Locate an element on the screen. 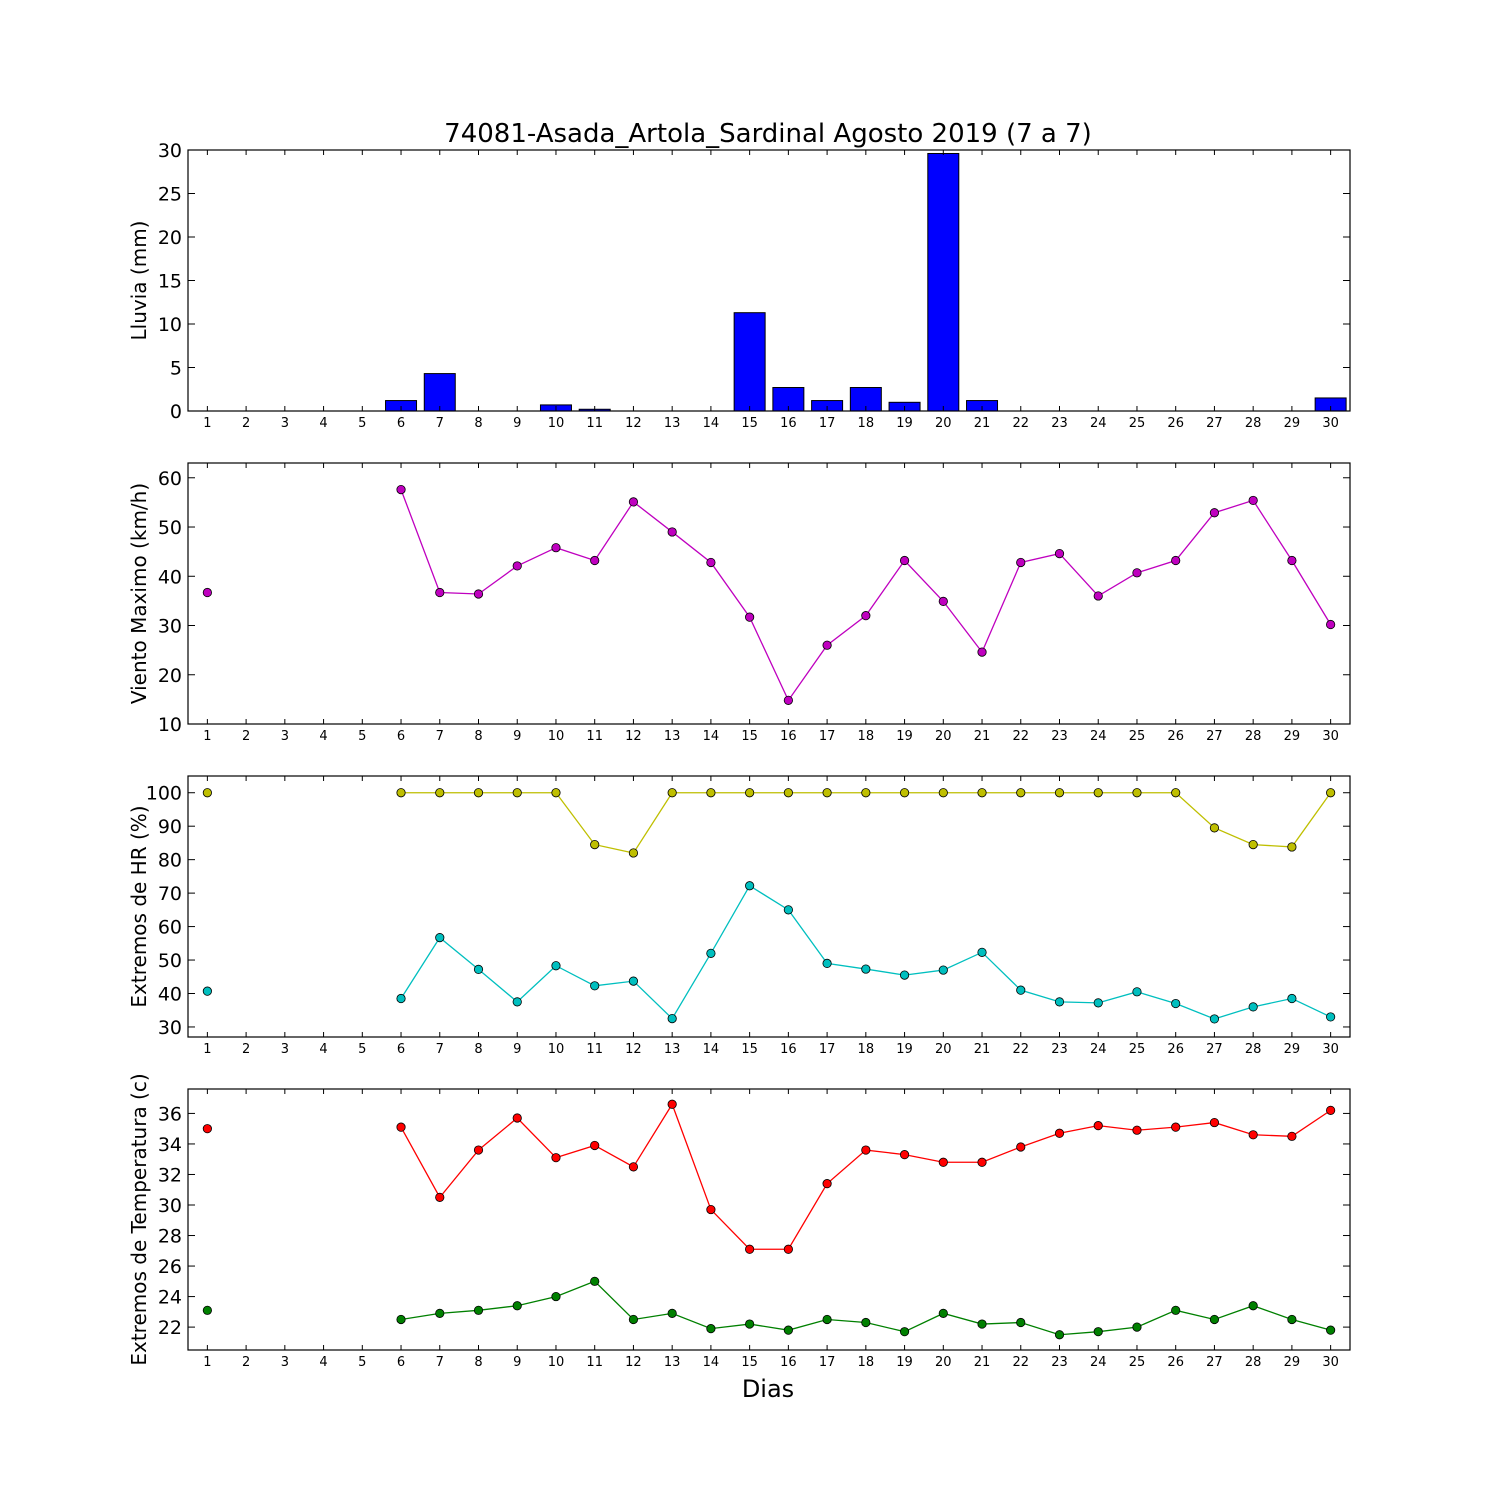 This screenshot has height=1500, width=1500. rain-xtick-label-6: 6 is located at coordinates (401, 423).